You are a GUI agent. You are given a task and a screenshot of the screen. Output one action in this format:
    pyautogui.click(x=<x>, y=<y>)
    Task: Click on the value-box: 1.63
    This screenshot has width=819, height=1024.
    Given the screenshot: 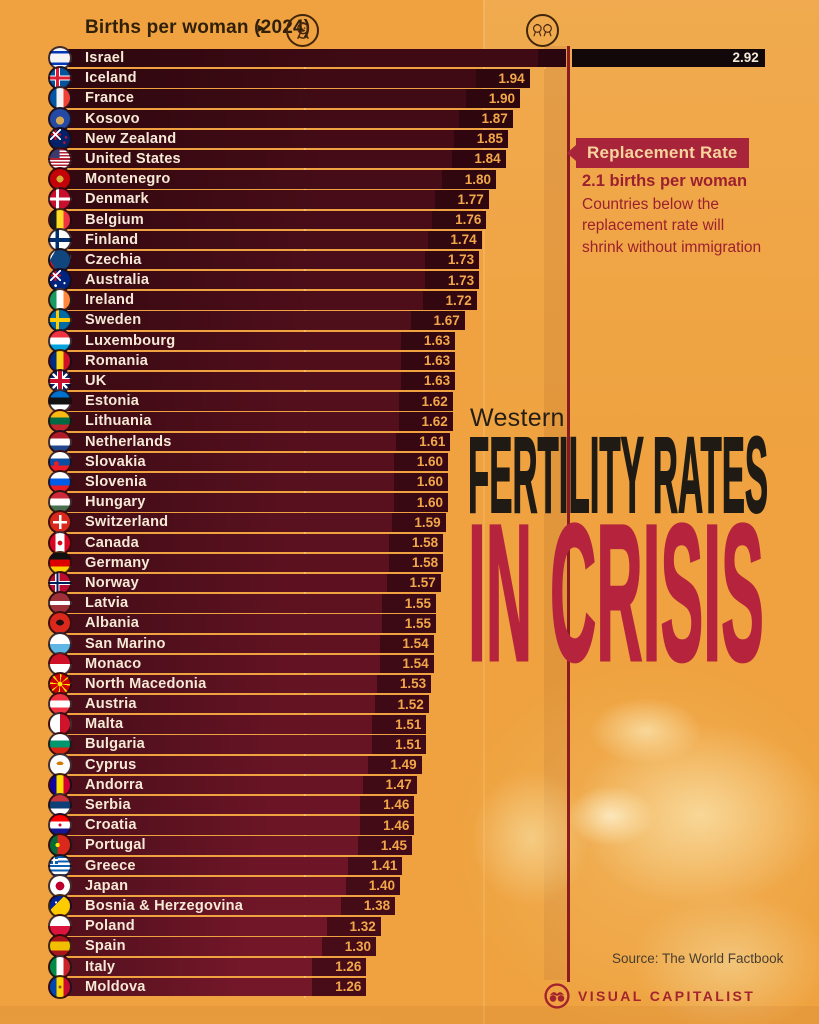 What is the action you would take?
    pyautogui.click(x=428, y=341)
    